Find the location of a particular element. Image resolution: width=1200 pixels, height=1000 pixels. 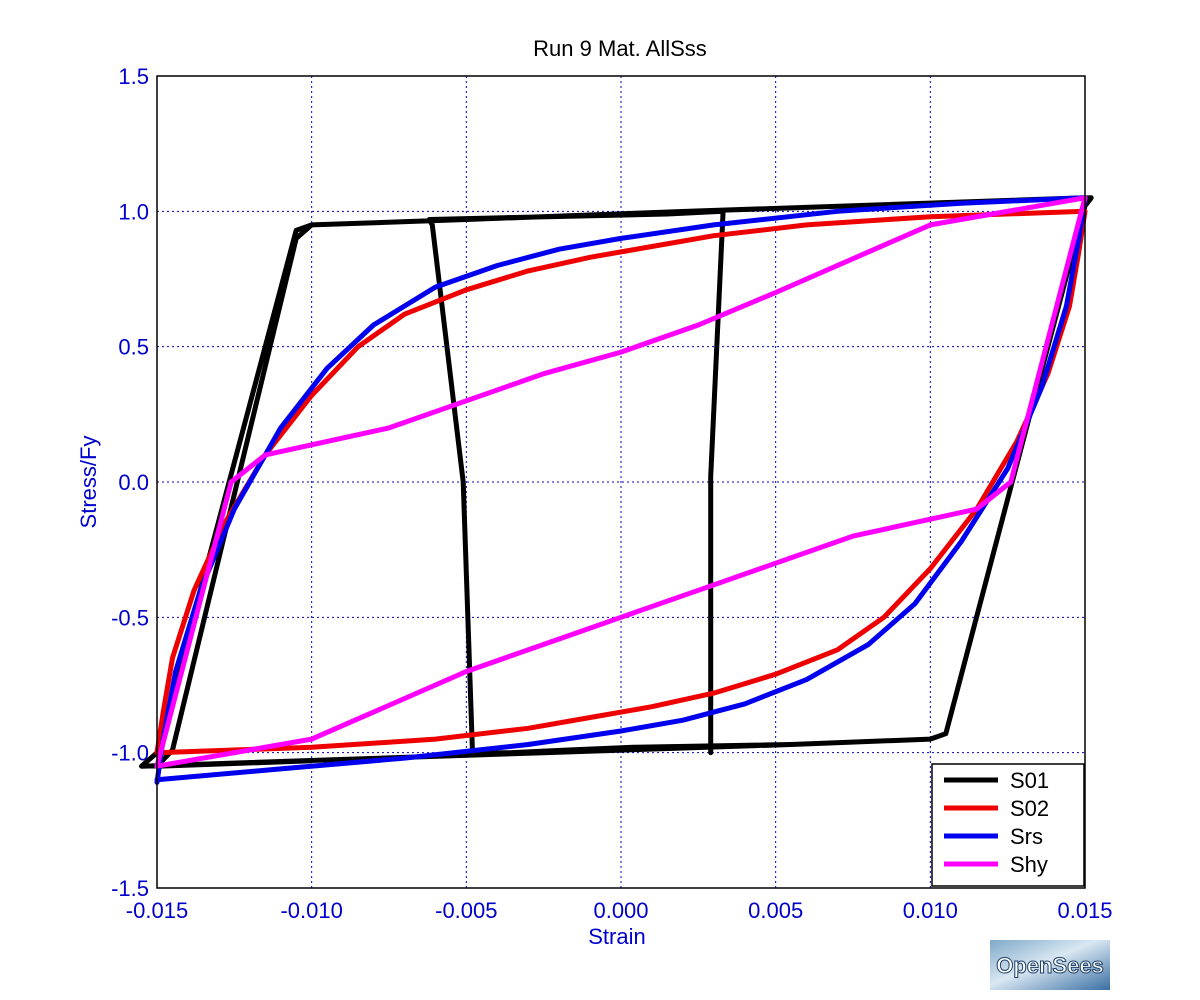

legend-label: Srs is located at coordinates (1026, 836).